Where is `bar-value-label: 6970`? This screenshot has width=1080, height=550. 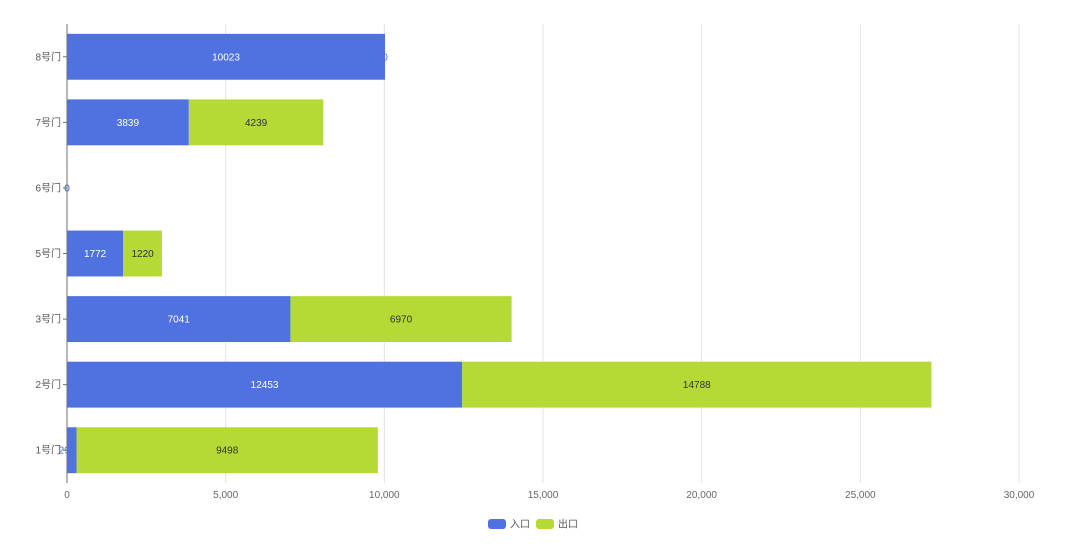
bar-value-label: 6970 is located at coordinates (401, 320).